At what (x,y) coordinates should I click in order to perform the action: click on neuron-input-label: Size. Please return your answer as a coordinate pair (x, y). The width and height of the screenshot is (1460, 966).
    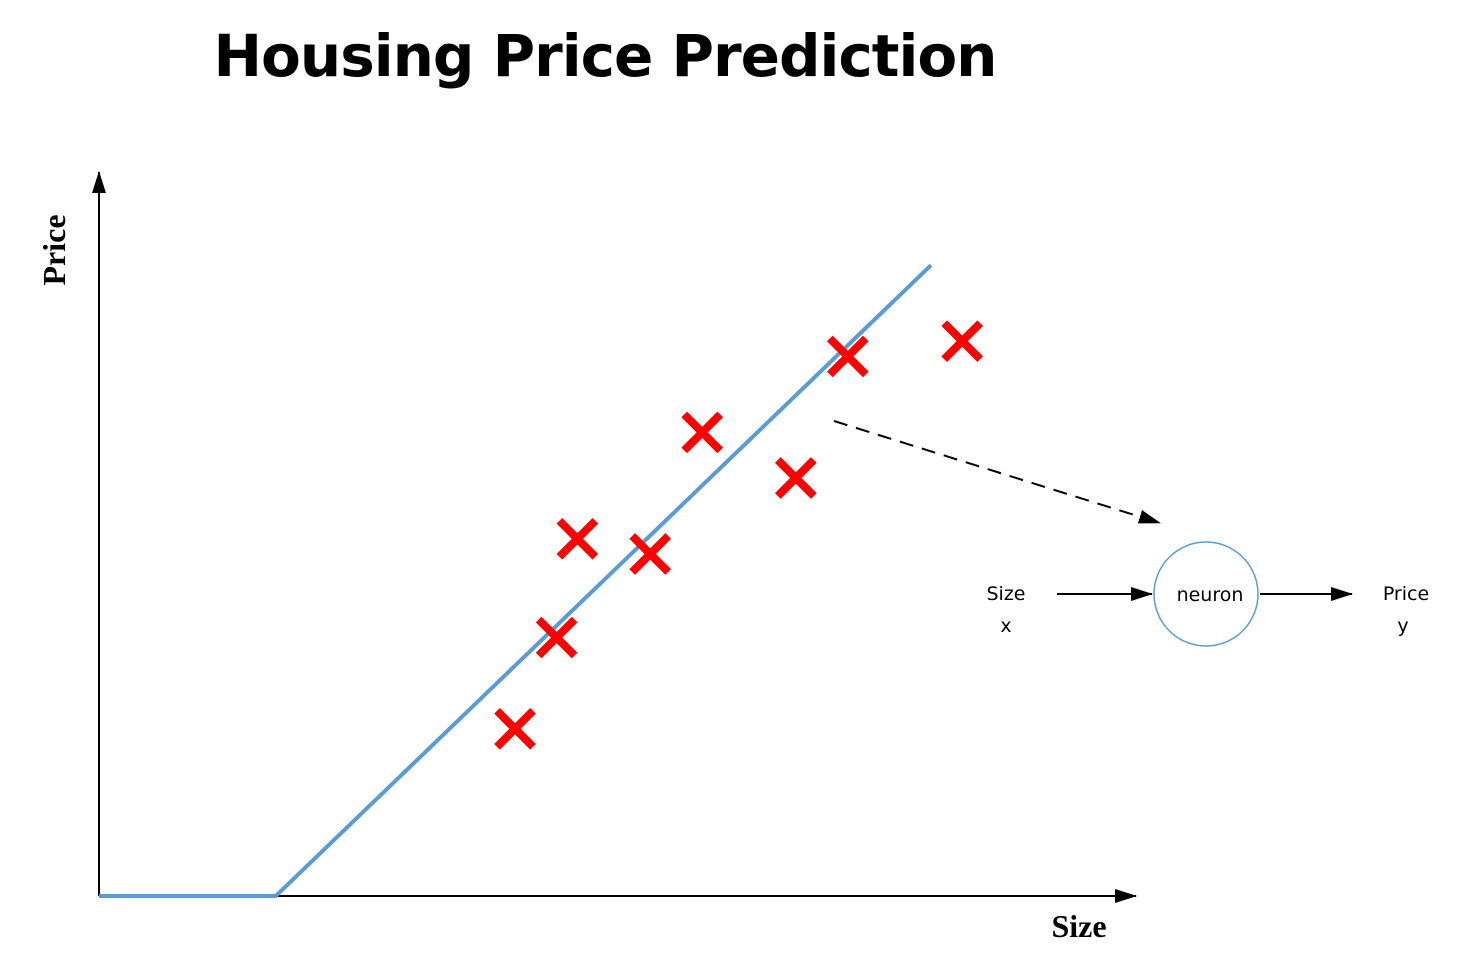
    Looking at the image, I should click on (1005, 594).